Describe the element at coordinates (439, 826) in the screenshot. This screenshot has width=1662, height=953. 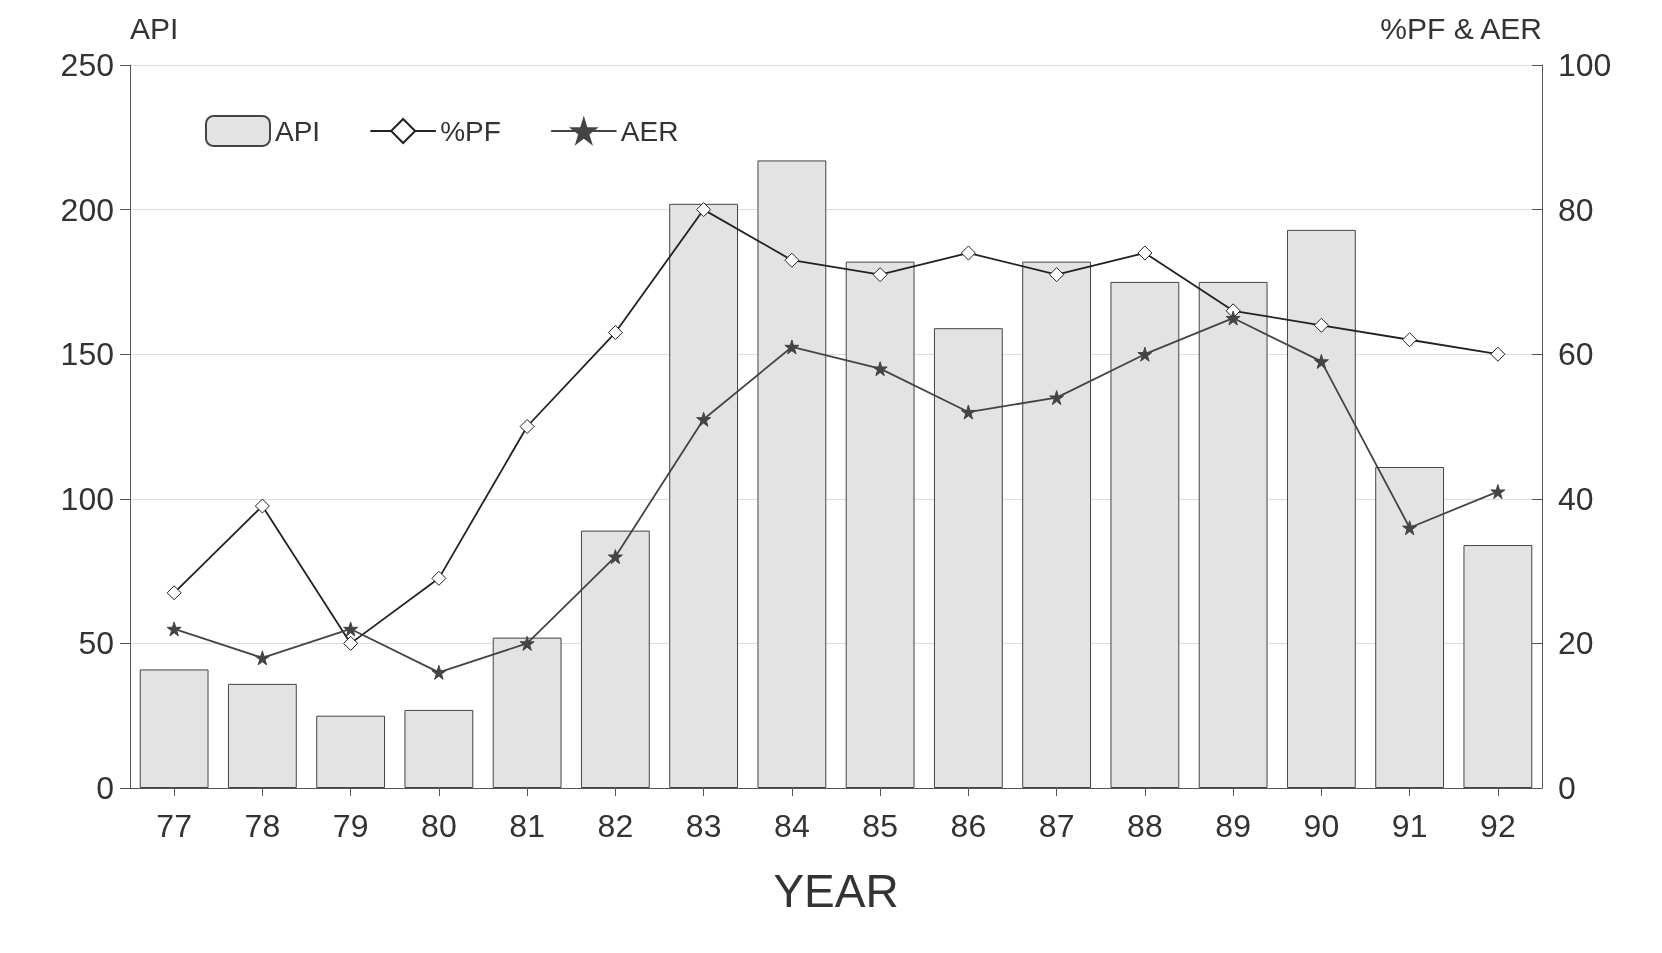
I see `x-tick-label: 80` at that location.